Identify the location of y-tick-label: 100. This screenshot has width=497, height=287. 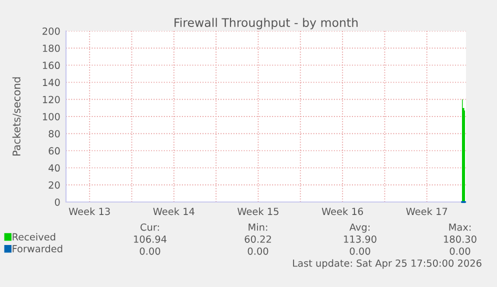
(51, 116).